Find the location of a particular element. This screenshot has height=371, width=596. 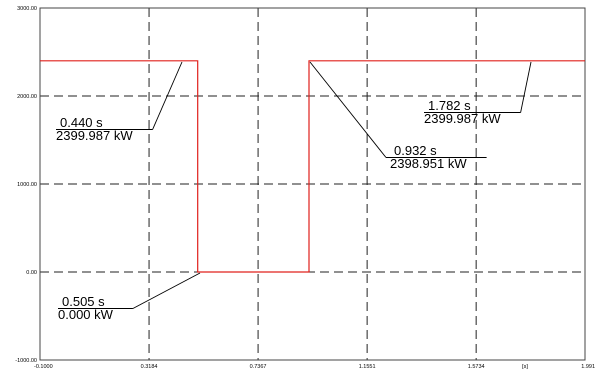

x-unit-label: [s] is located at coordinates (525, 367).